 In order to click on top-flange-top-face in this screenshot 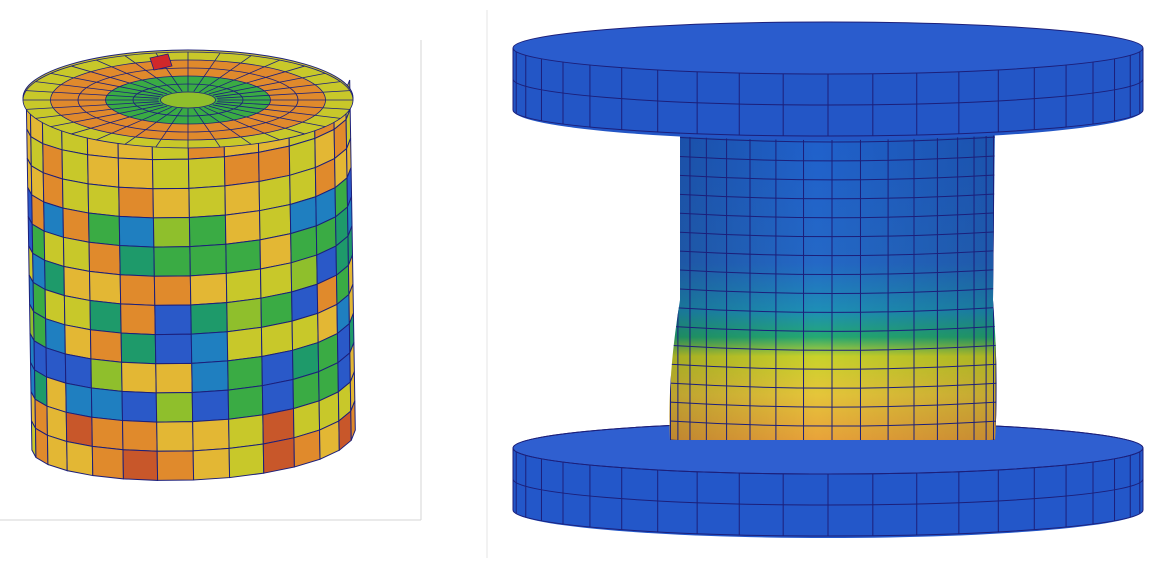, I will do `click(828, 48)`.